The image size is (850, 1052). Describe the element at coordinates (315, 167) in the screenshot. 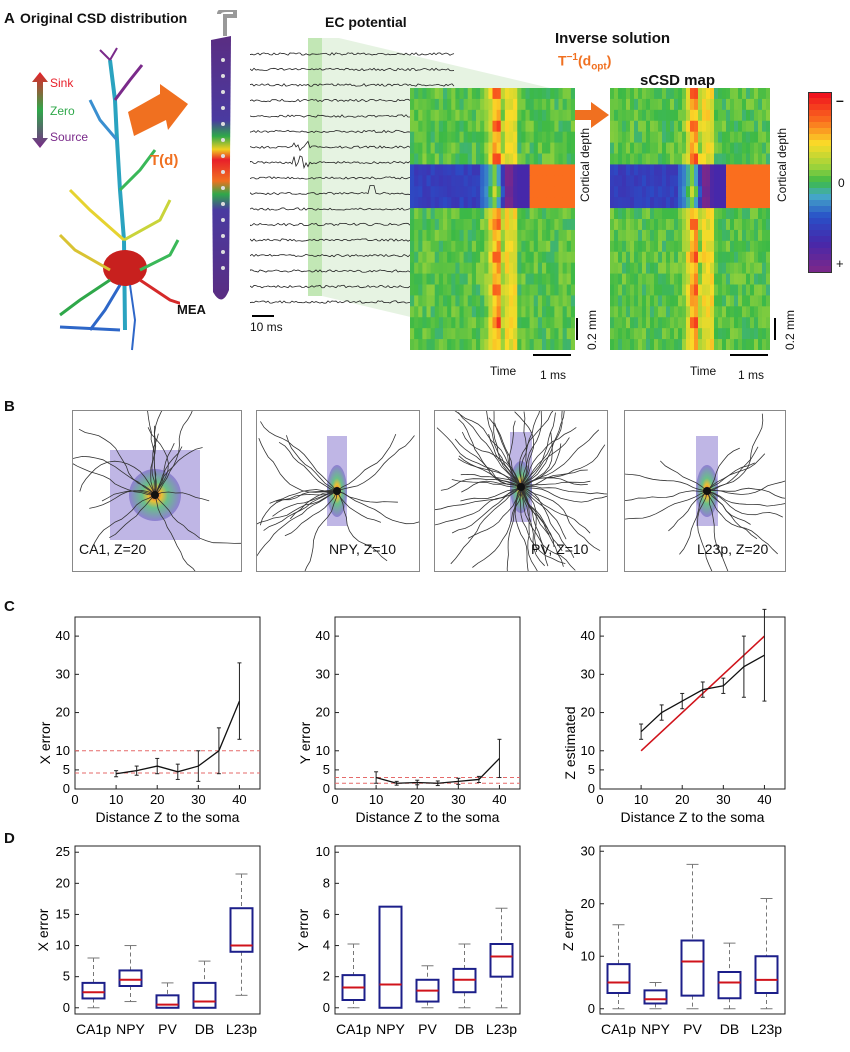

I see `ec-highlight` at that location.